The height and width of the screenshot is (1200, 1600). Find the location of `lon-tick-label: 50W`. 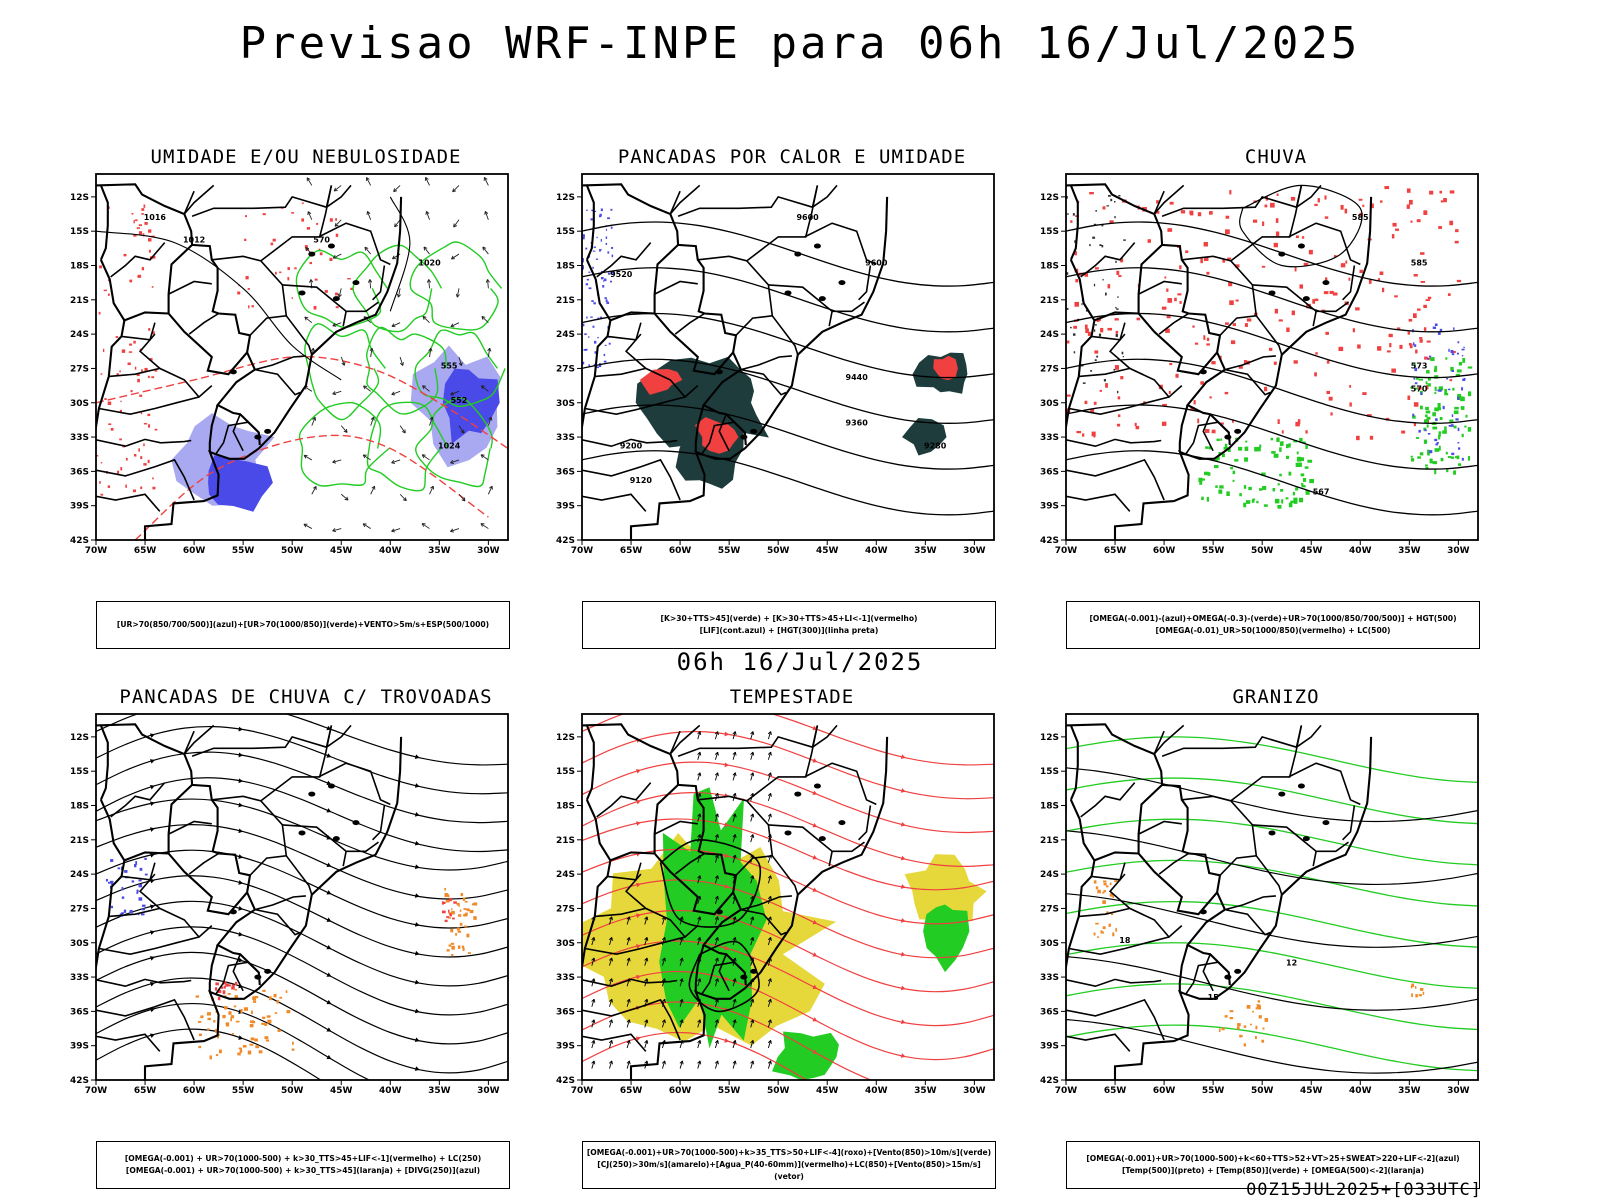

lon-tick-label: 50W is located at coordinates (292, 551).